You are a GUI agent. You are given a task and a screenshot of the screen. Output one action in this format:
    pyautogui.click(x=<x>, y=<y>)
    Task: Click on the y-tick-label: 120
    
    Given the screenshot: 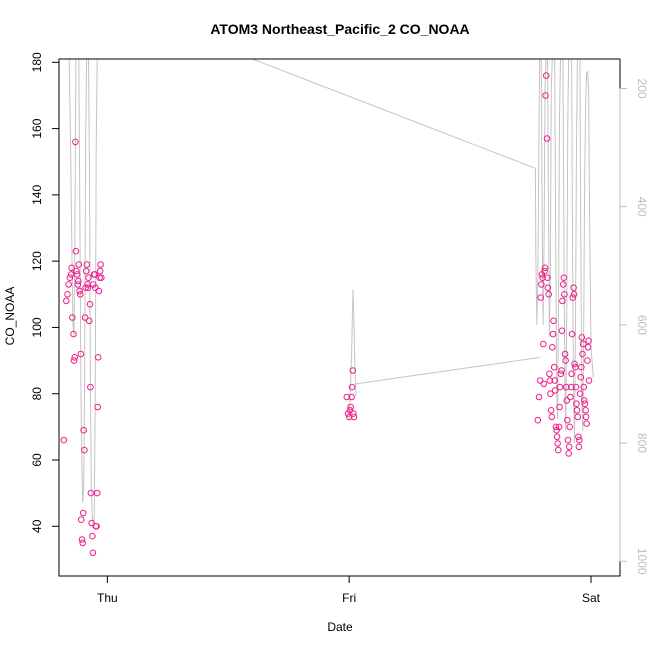 What is the action you would take?
    pyautogui.click(x=37, y=261)
    